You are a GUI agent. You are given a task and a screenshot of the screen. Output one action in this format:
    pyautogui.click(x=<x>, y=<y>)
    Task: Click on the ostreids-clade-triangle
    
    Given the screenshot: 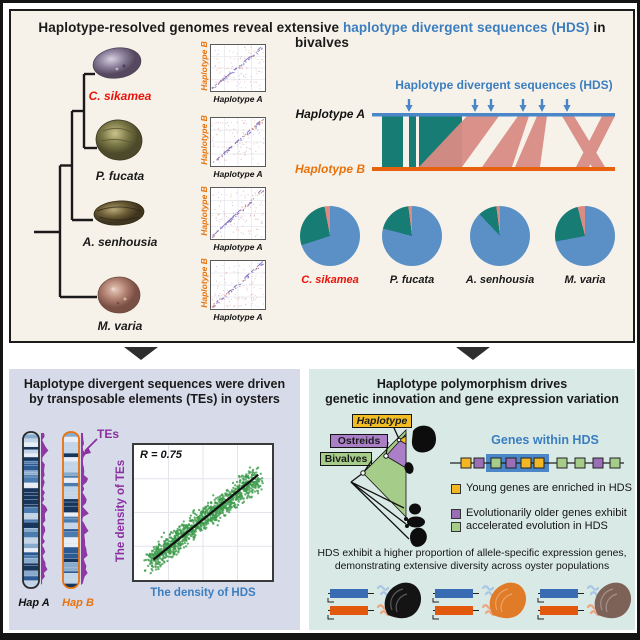 What is the action you would take?
    pyautogui.click(x=396, y=450)
    